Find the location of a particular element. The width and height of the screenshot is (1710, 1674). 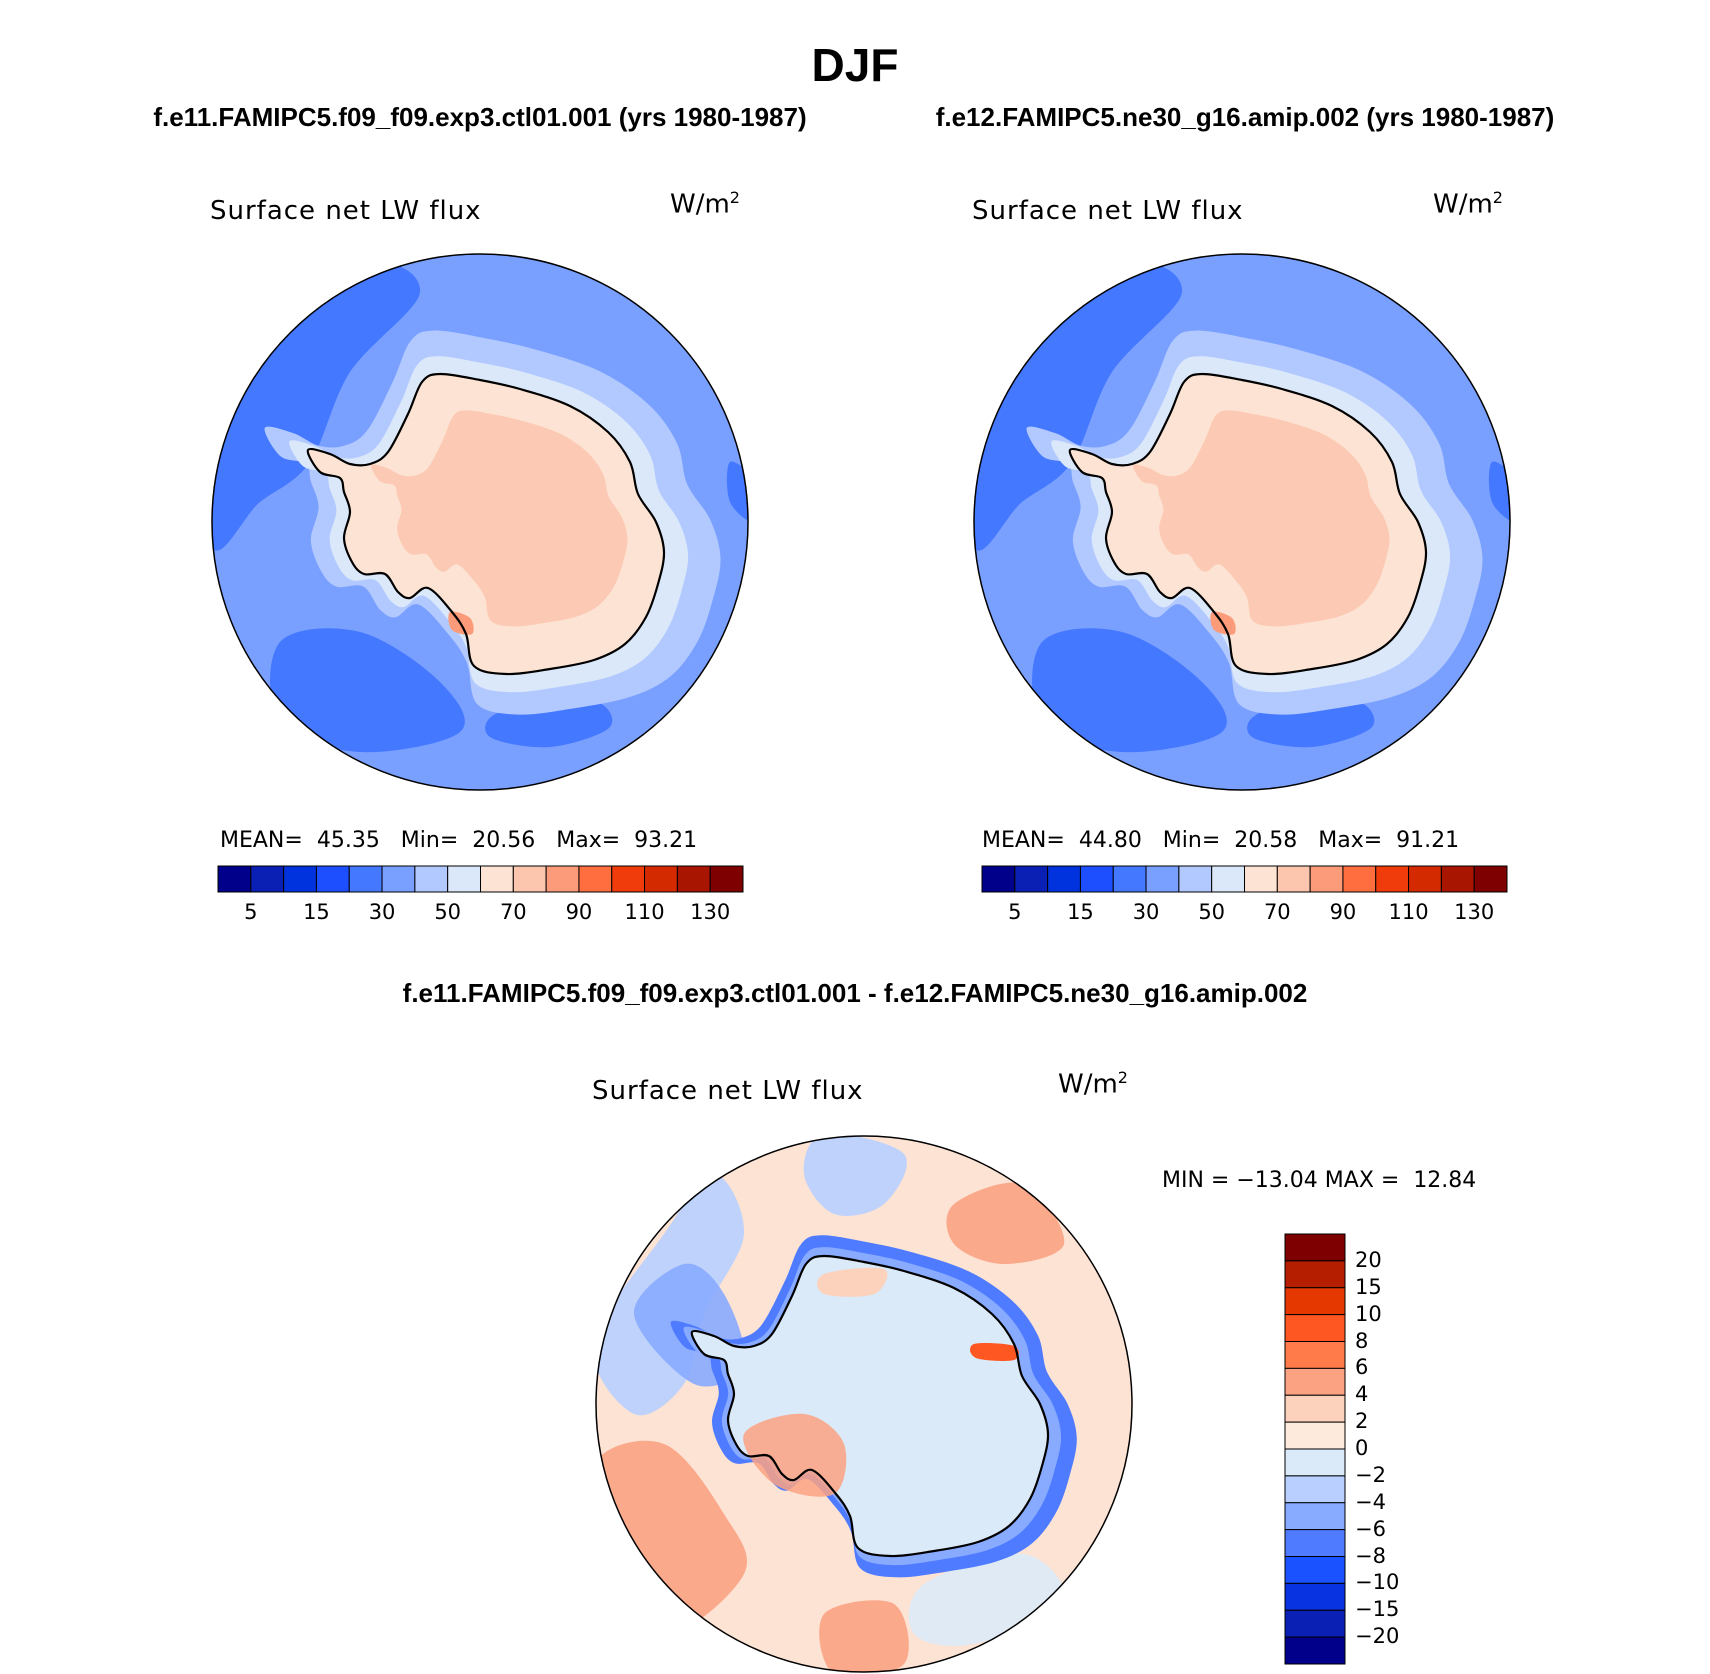

colorbar-ticks-1: 5 15 30 50 70 90 110 130 is located at coordinates (480, 915).